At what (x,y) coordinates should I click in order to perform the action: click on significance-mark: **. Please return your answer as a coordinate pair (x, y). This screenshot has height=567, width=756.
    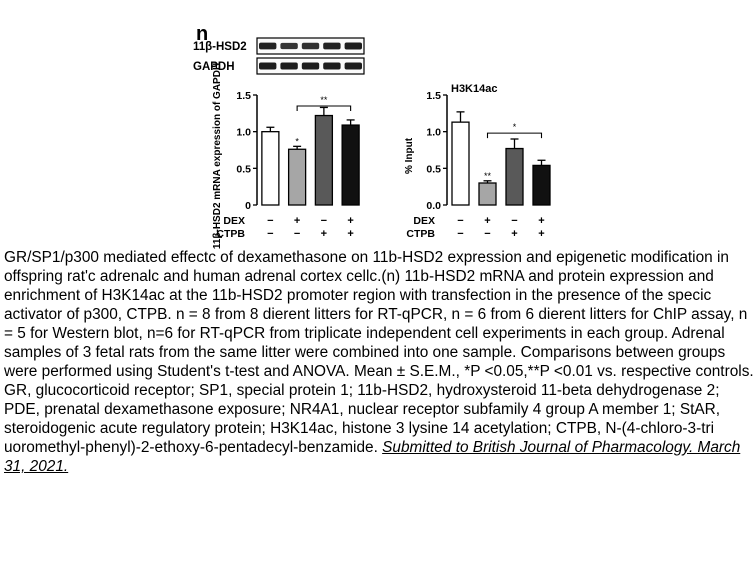
    Looking at the image, I should click on (488, 176).